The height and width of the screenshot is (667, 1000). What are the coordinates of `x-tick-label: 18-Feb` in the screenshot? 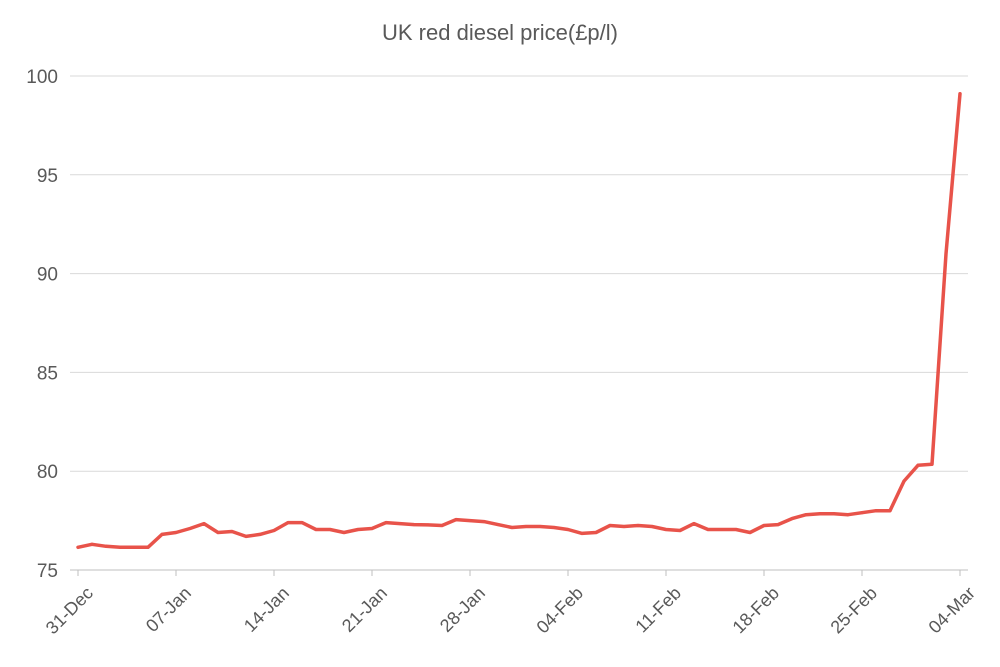 It's located at (756, 610).